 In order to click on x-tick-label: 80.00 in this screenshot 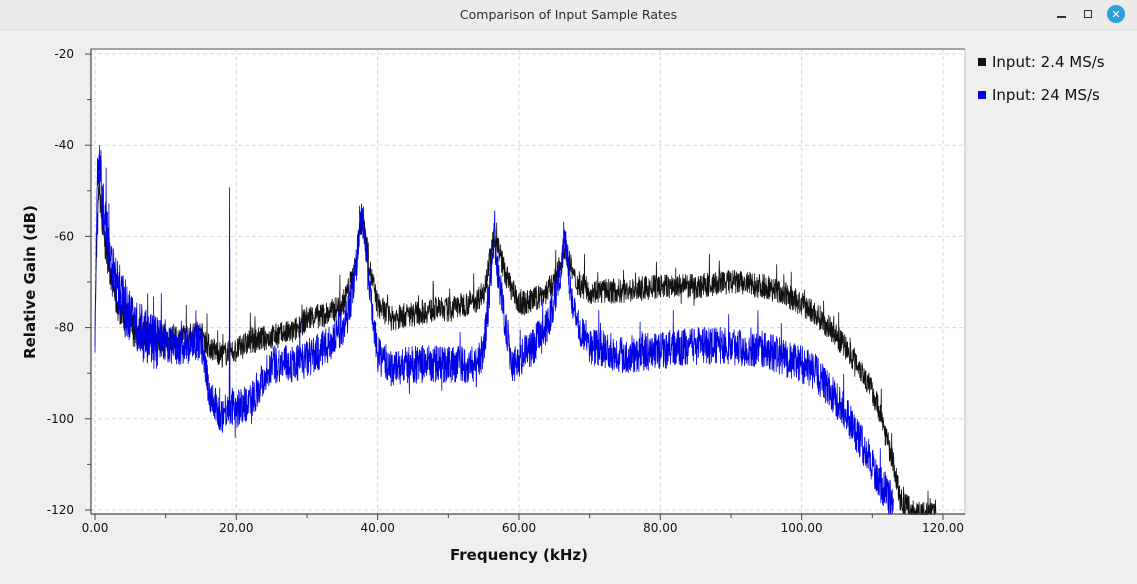, I will do `click(660, 528)`.